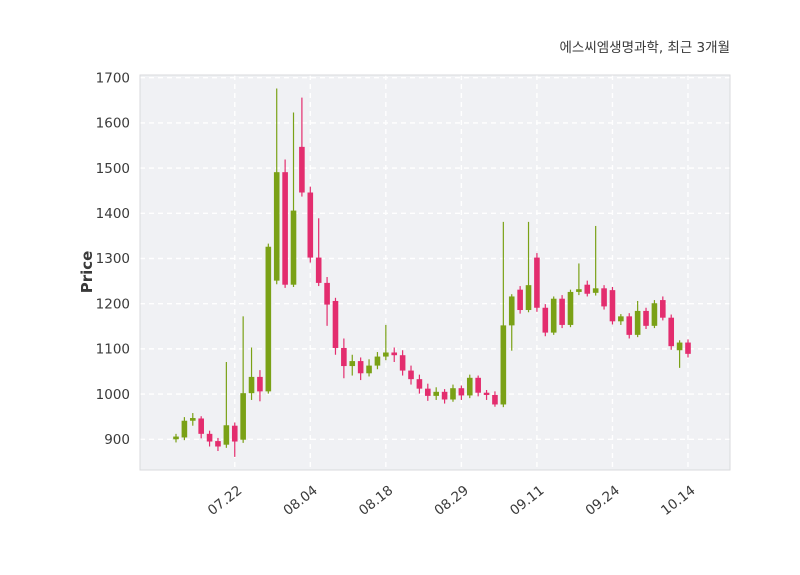  I want to click on y-tick-label: 900, so click(117, 440).